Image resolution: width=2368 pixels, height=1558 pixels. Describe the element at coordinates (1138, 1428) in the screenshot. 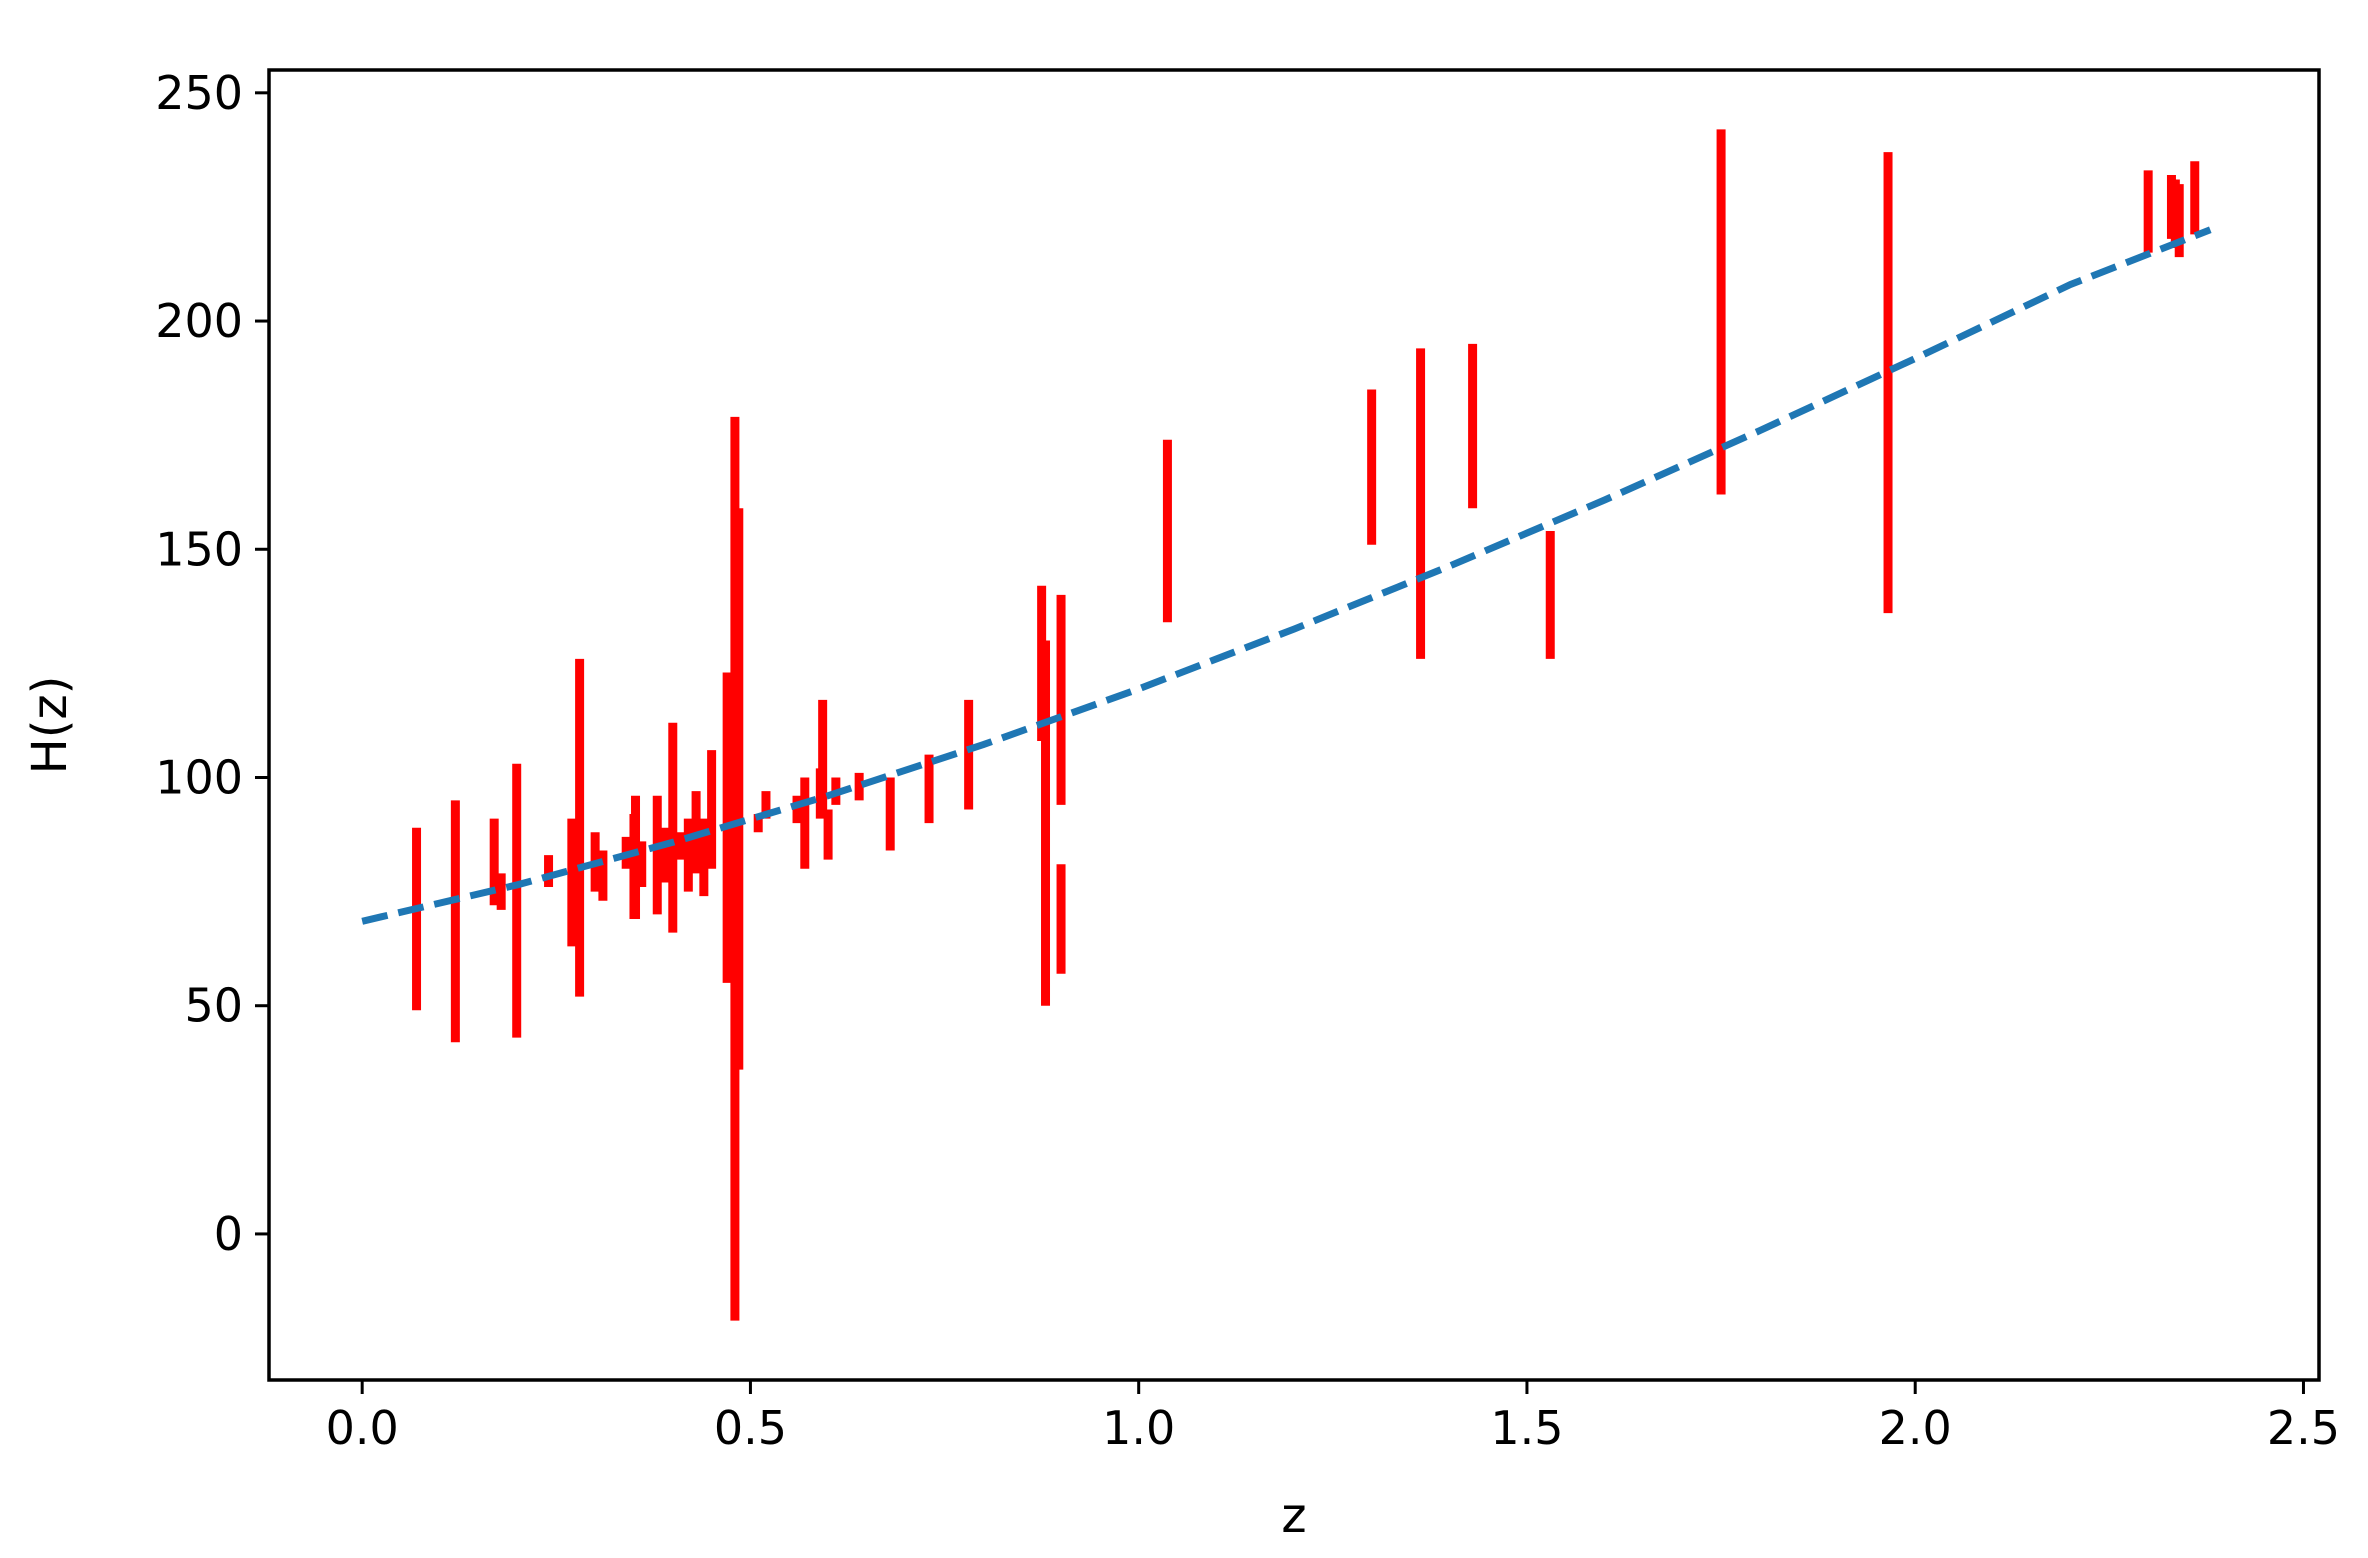

I see `x-tick-label: 1.0` at that location.